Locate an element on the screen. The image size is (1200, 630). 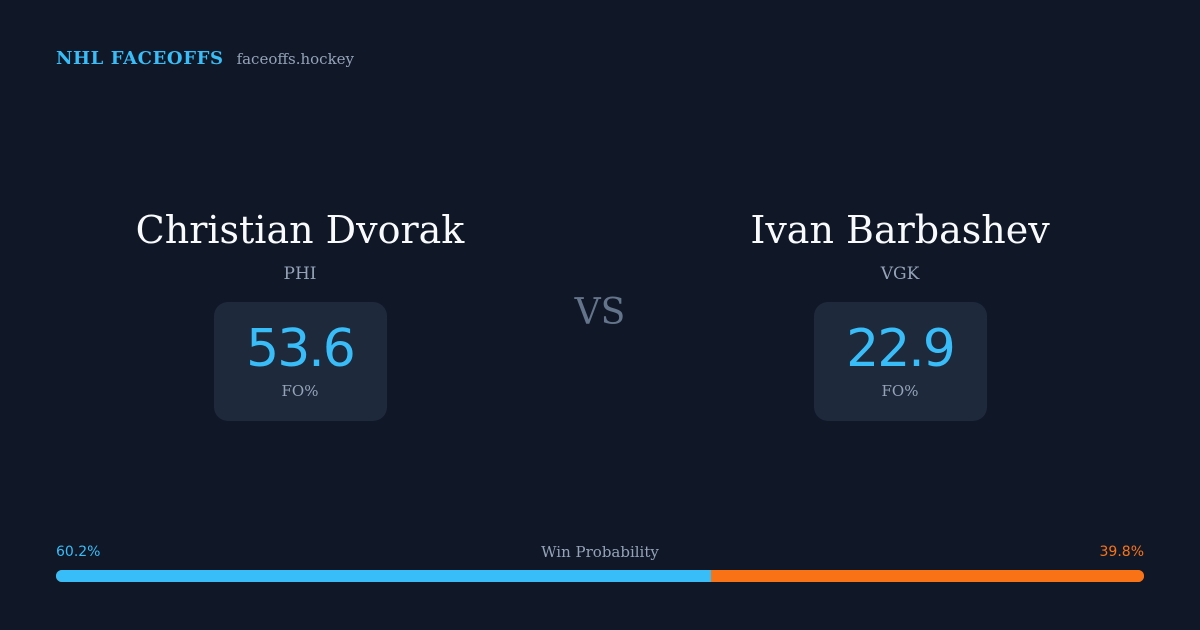
win-probability-labels: 60.2% Win Probability 39.8% is located at coordinates (600, 552).